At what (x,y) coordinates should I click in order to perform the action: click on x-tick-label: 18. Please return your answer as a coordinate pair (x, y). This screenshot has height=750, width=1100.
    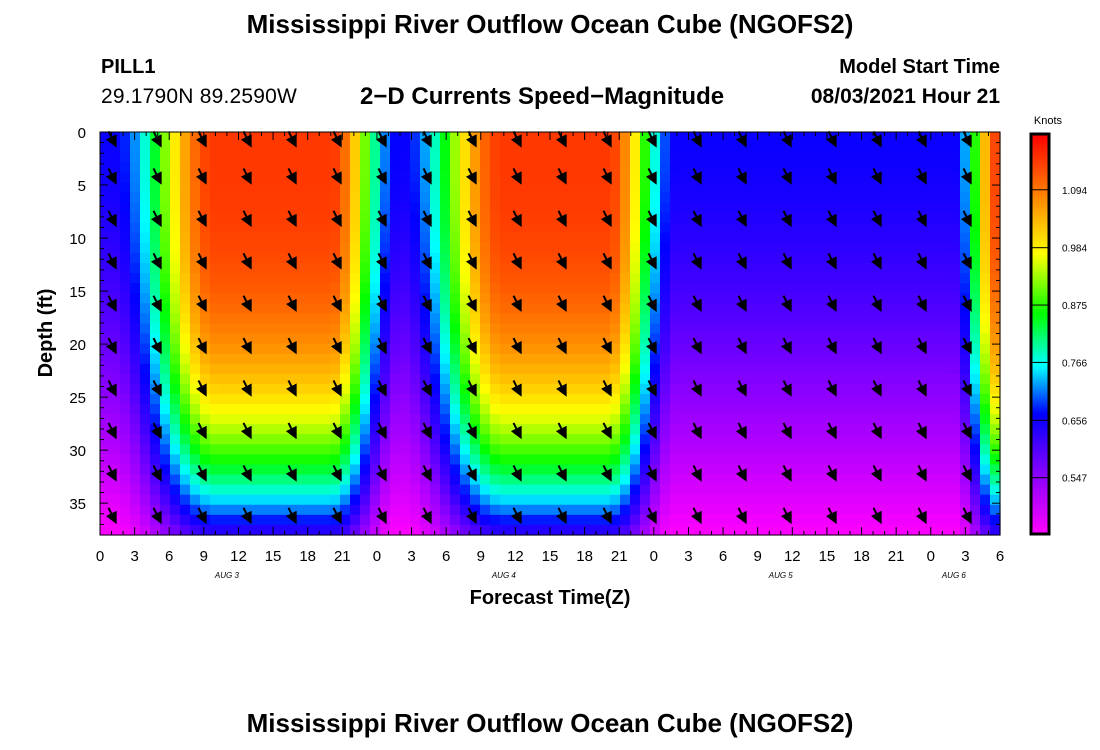
    Looking at the image, I should click on (307, 556).